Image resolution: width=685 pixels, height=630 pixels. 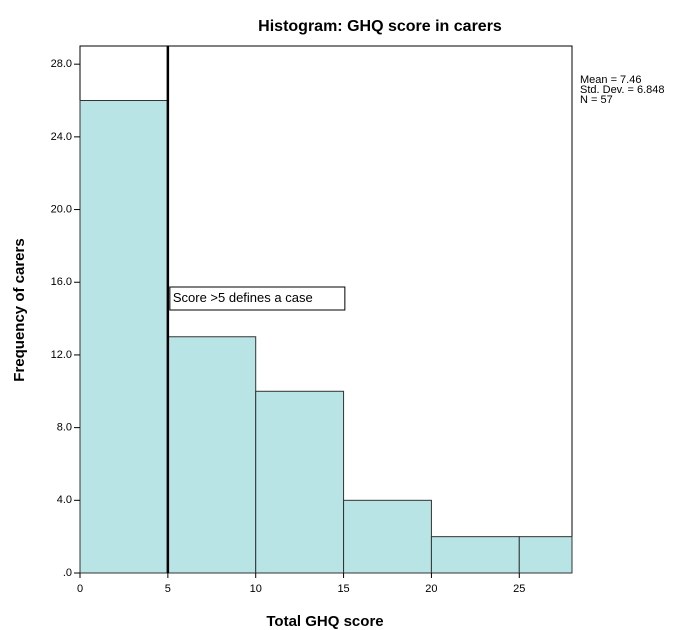 What do you see at coordinates (622, 90) in the screenshot?
I see `stats-line: Std. Dev. = 6.848` at bounding box center [622, 90].